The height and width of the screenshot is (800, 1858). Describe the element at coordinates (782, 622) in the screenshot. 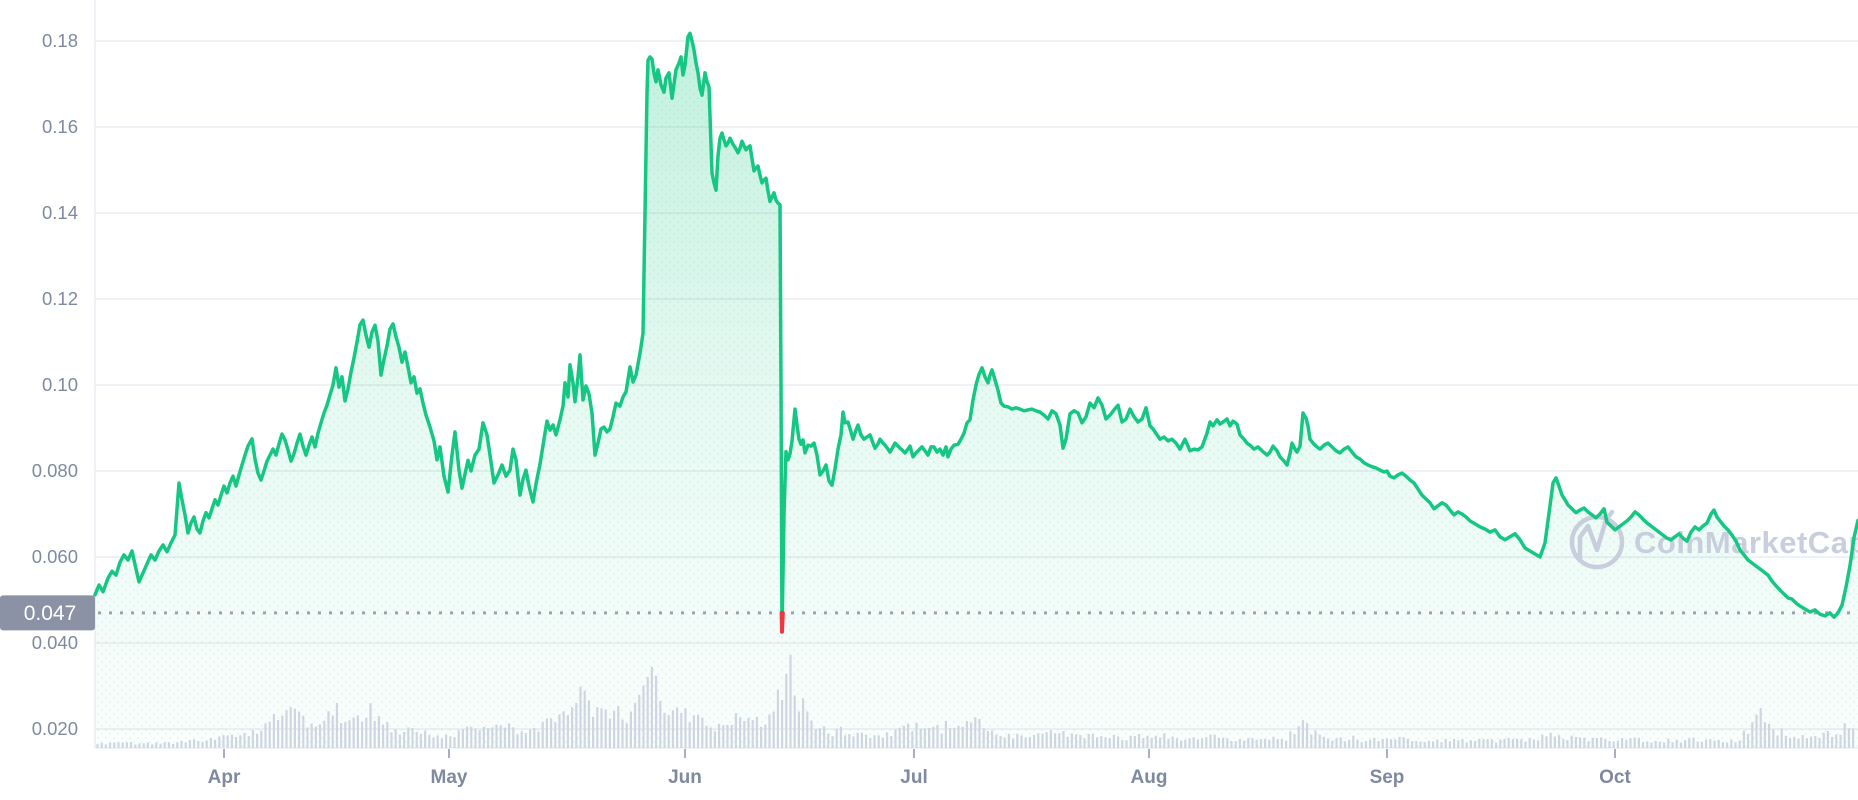

I see `price-line-drop-segment` at that location.